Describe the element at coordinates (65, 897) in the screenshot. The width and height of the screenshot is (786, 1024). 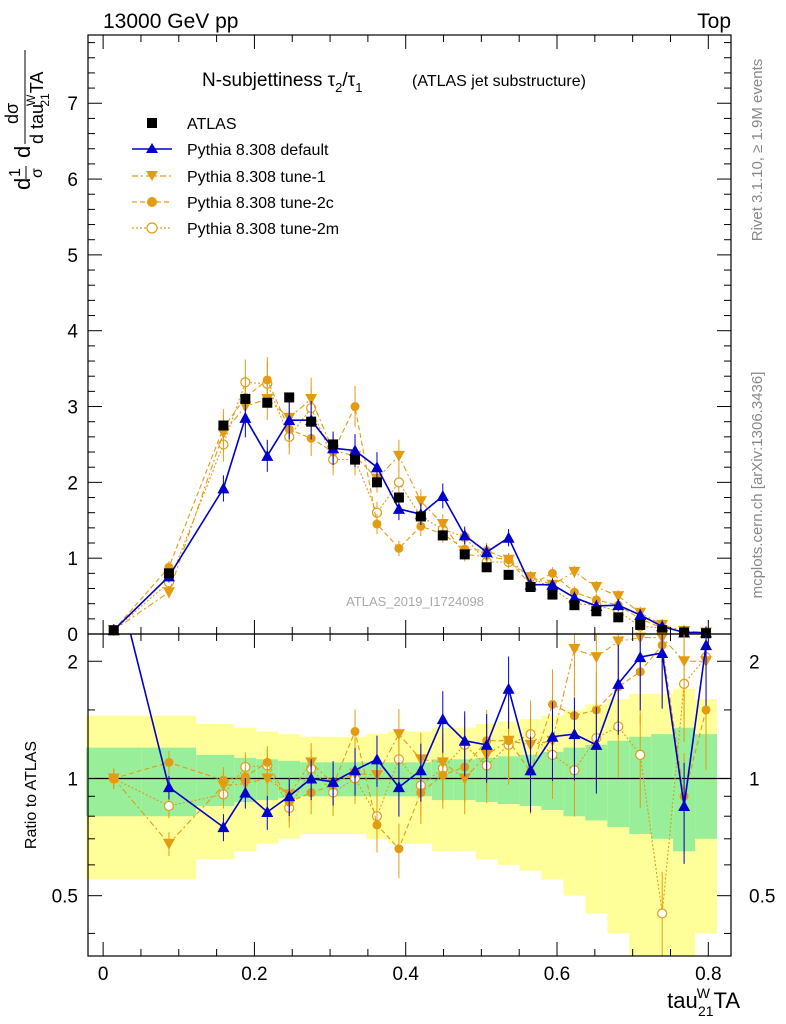
I see `ratio-y-tick-label-left-0.5: 0.5` at that location.